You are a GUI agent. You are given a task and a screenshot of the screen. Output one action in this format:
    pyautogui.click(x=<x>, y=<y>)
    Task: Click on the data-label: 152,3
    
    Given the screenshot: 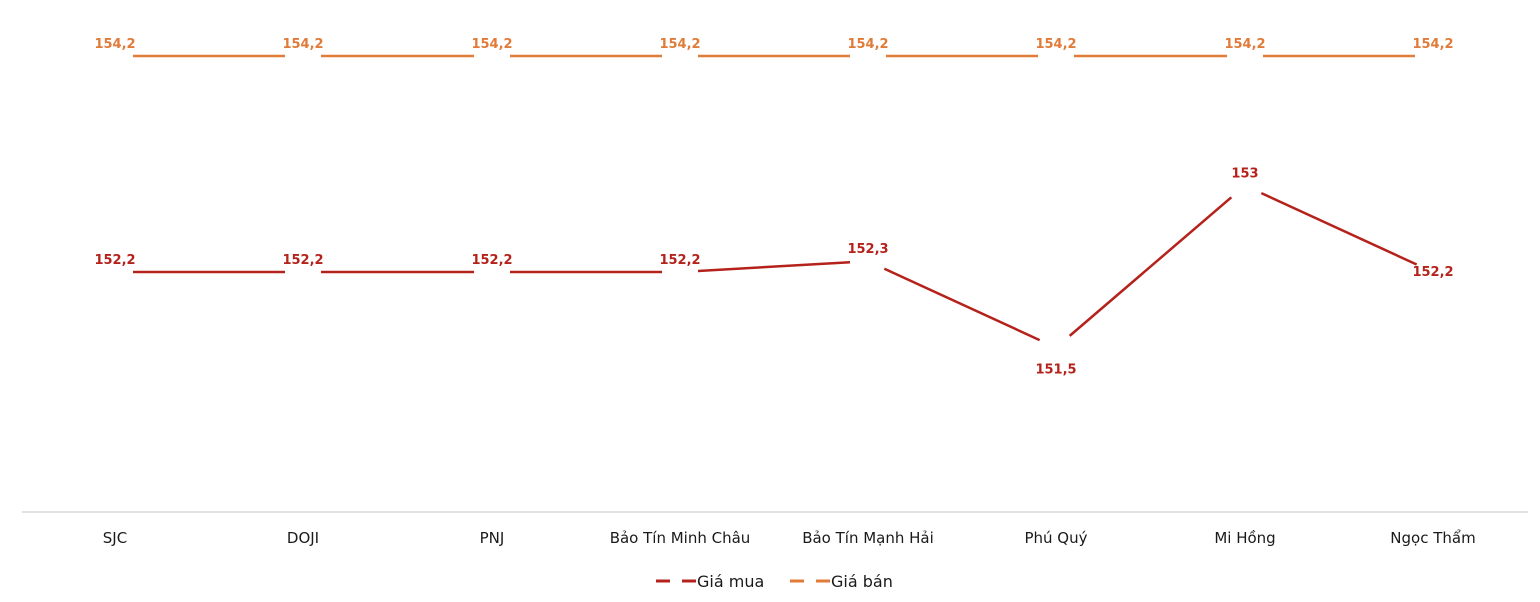 What is the action you would take?
    pyautogui.click(x=867, y=249)
    